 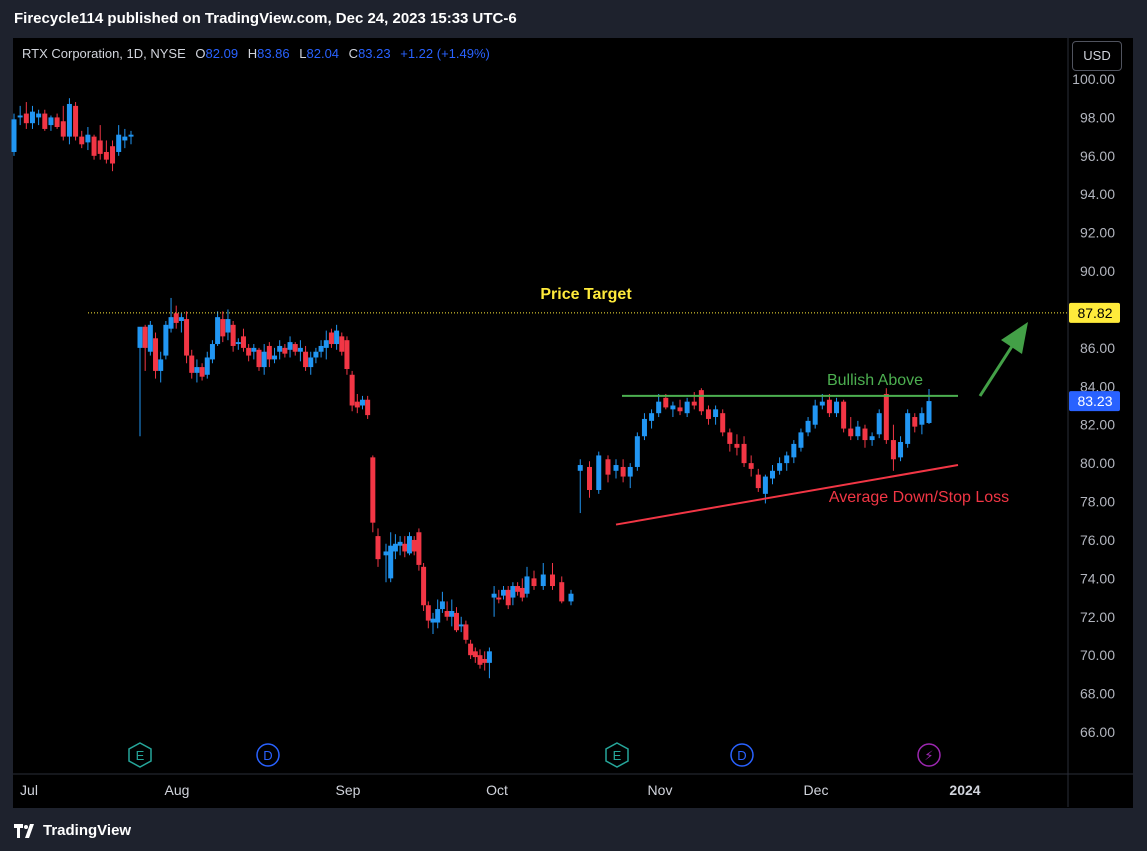 What do you see at coordinates (573, 785) in the screenshot?
I see `time-axis: Jul Aug Sep Oct Nov Dec 2024` at bounding box center [573, 785].